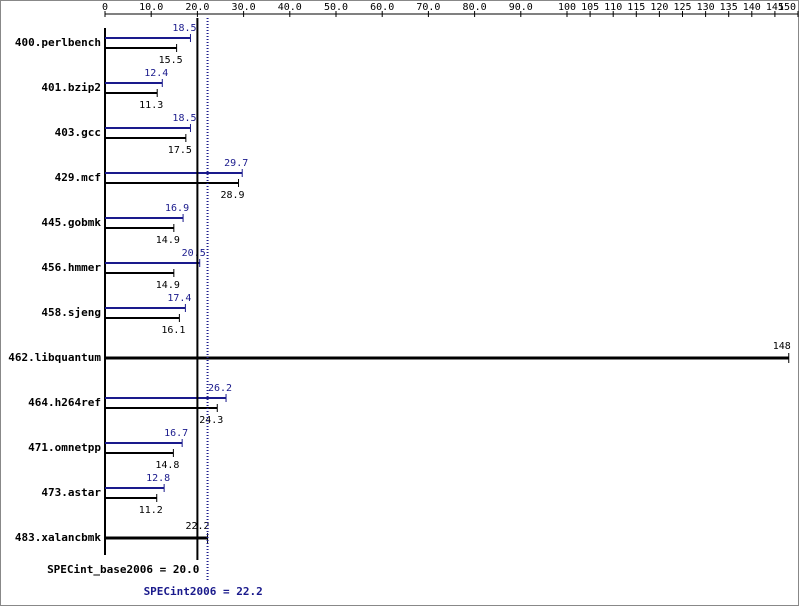 Image resolution: width=799 pixels, height=606 pixels. What do you see at coordinates (151, 510) in the screenshot?
I see `value-label: 11.2` at bounding box center [151, 510].